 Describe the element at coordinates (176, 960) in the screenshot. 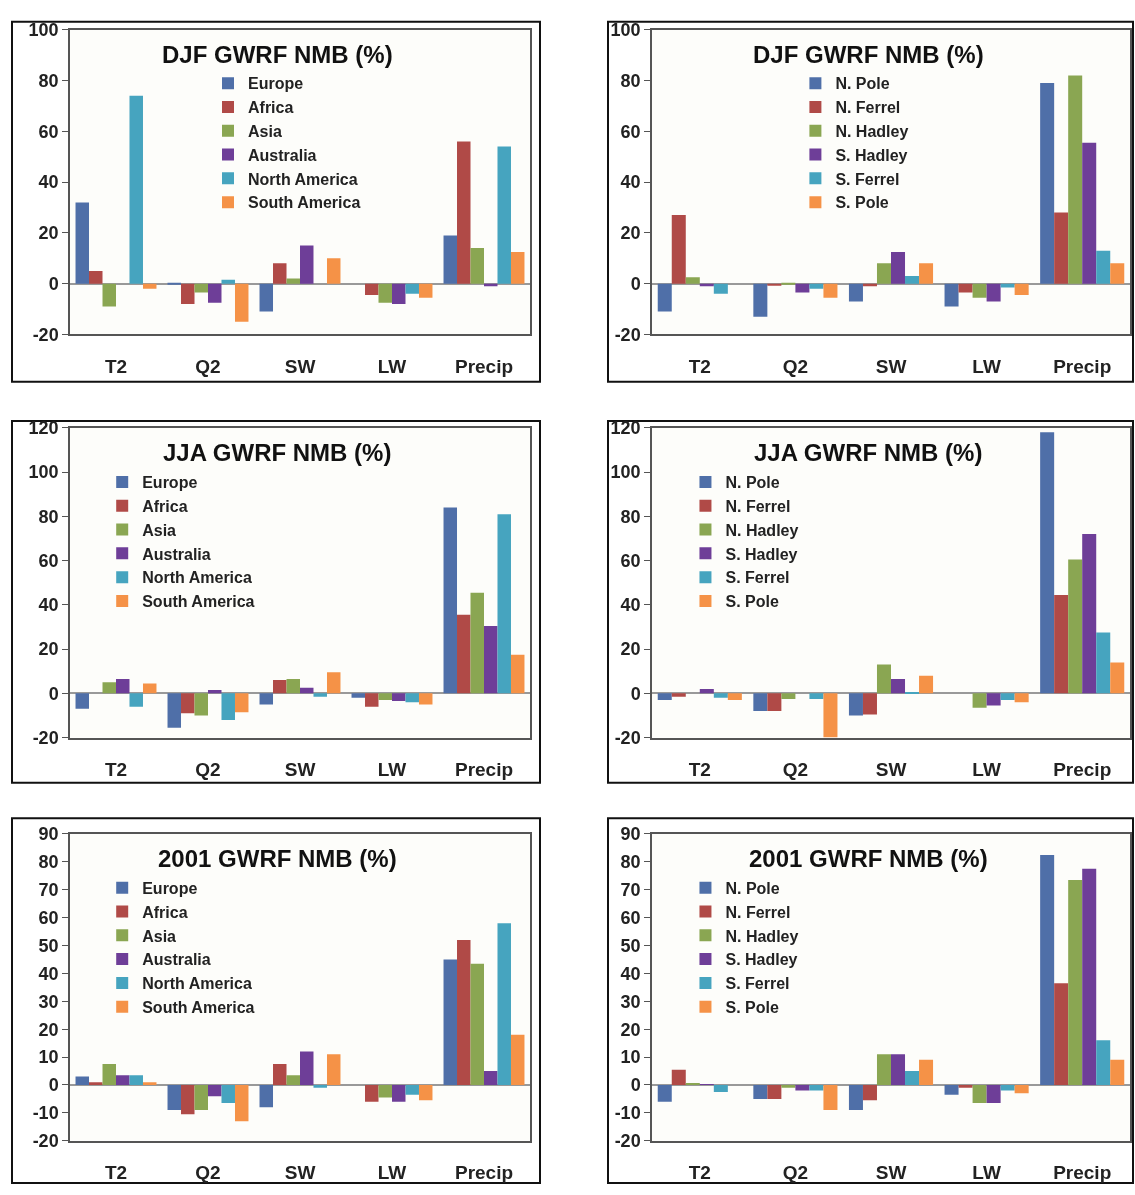

I see `legend-label: Australia` at that location.